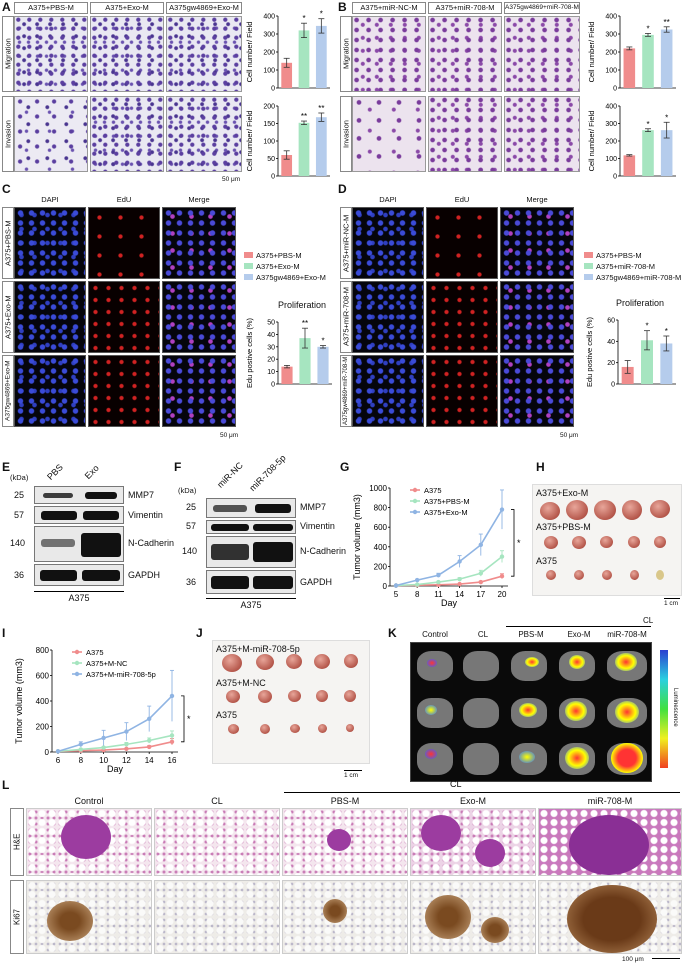  What do you see at coordinates (610, 917) in the screenshot?
I see `panel-l-ki67-mir708m` at bounding box center [610, 917].